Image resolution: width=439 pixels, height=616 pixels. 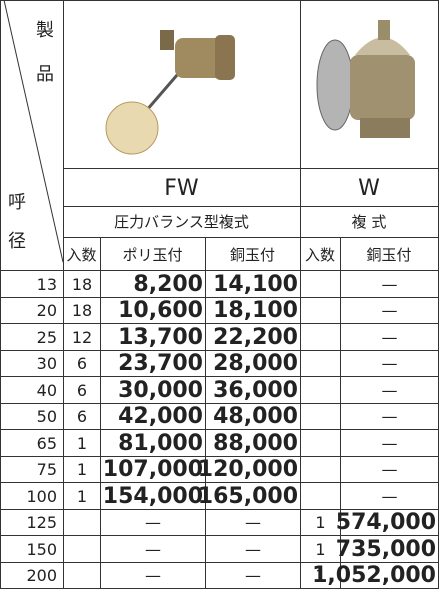 I want to click on cell: 120,000, so click(x=247, y=470).